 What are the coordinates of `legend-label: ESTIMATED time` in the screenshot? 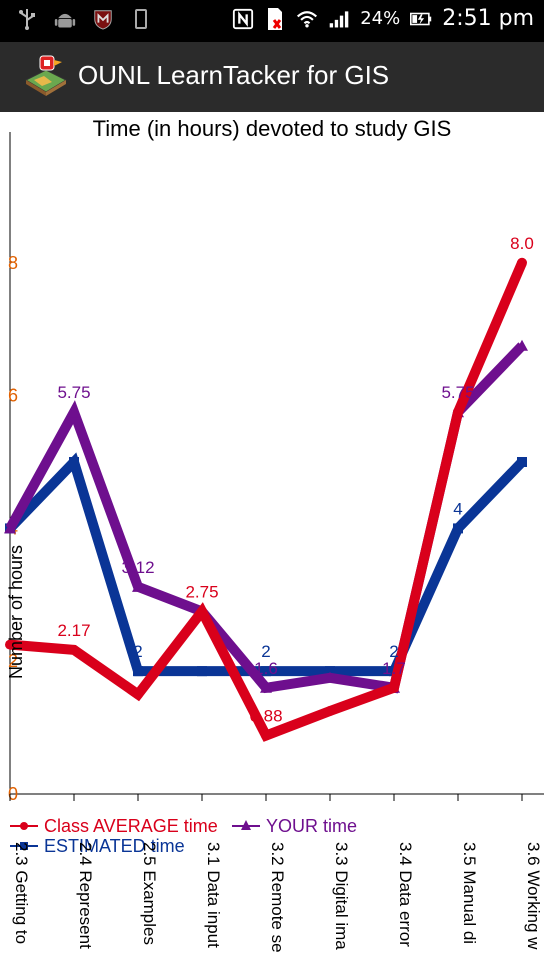 It's located at (114, 846).